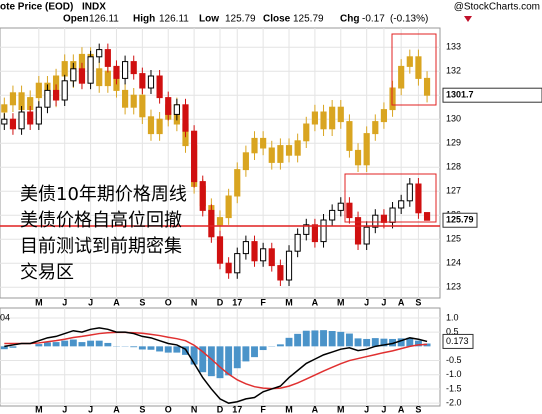 The image size is (542, 414). What do you see at coordinates (460, 95) in the screenshot?
I see `last-value: 1301.7` at bounding box center [460, 95].